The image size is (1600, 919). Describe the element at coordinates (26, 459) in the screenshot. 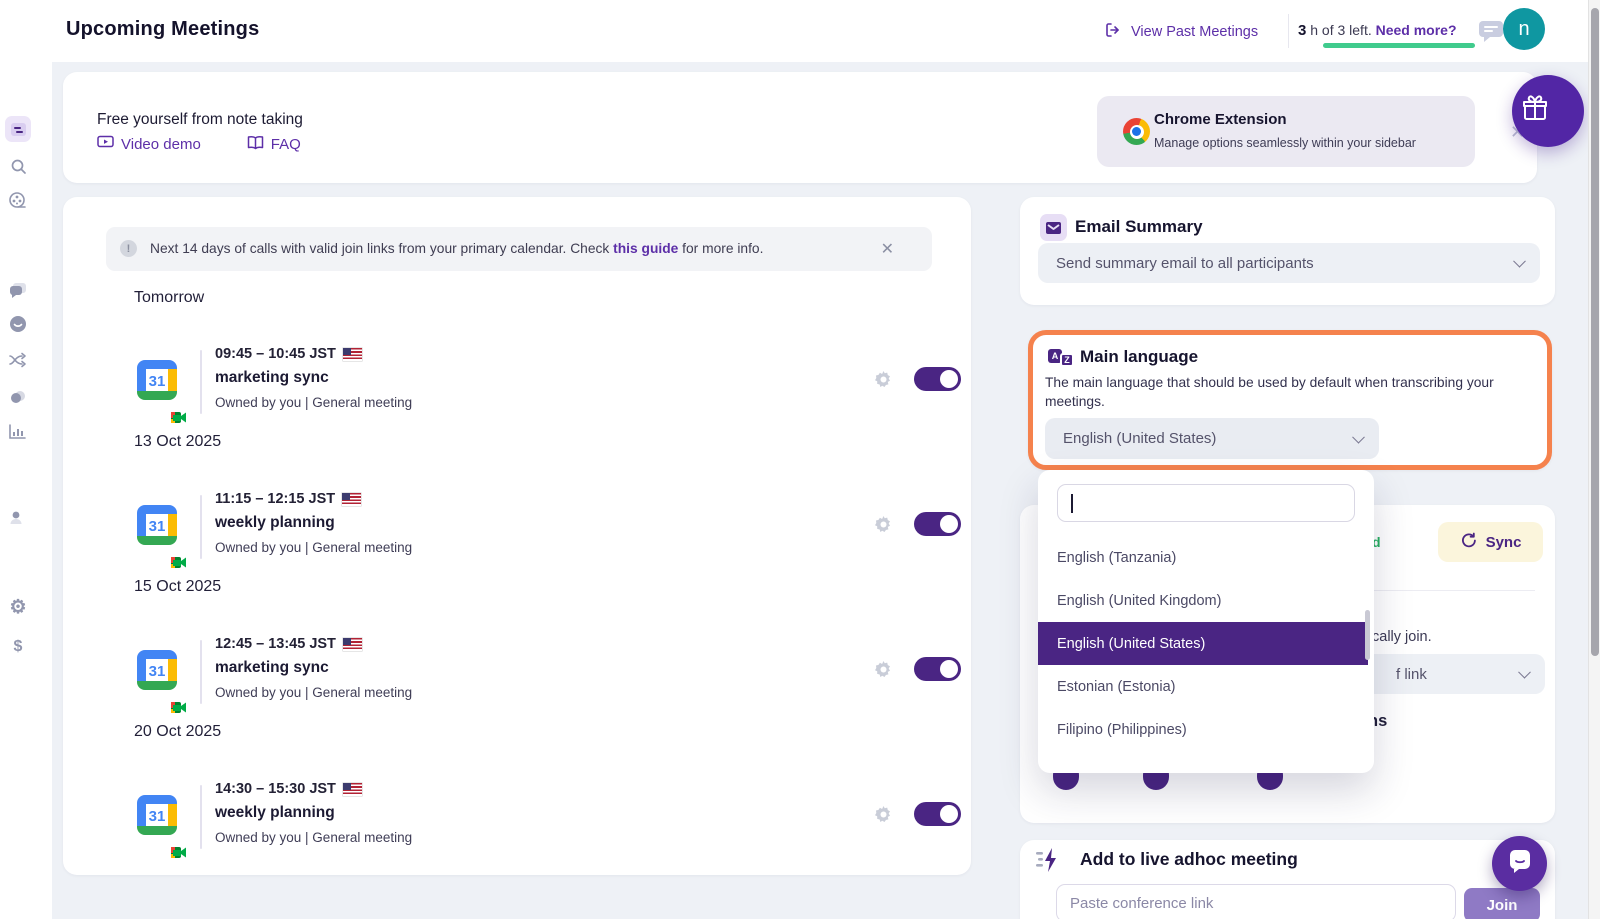

I see `sidebar: «⚙$` at that location.